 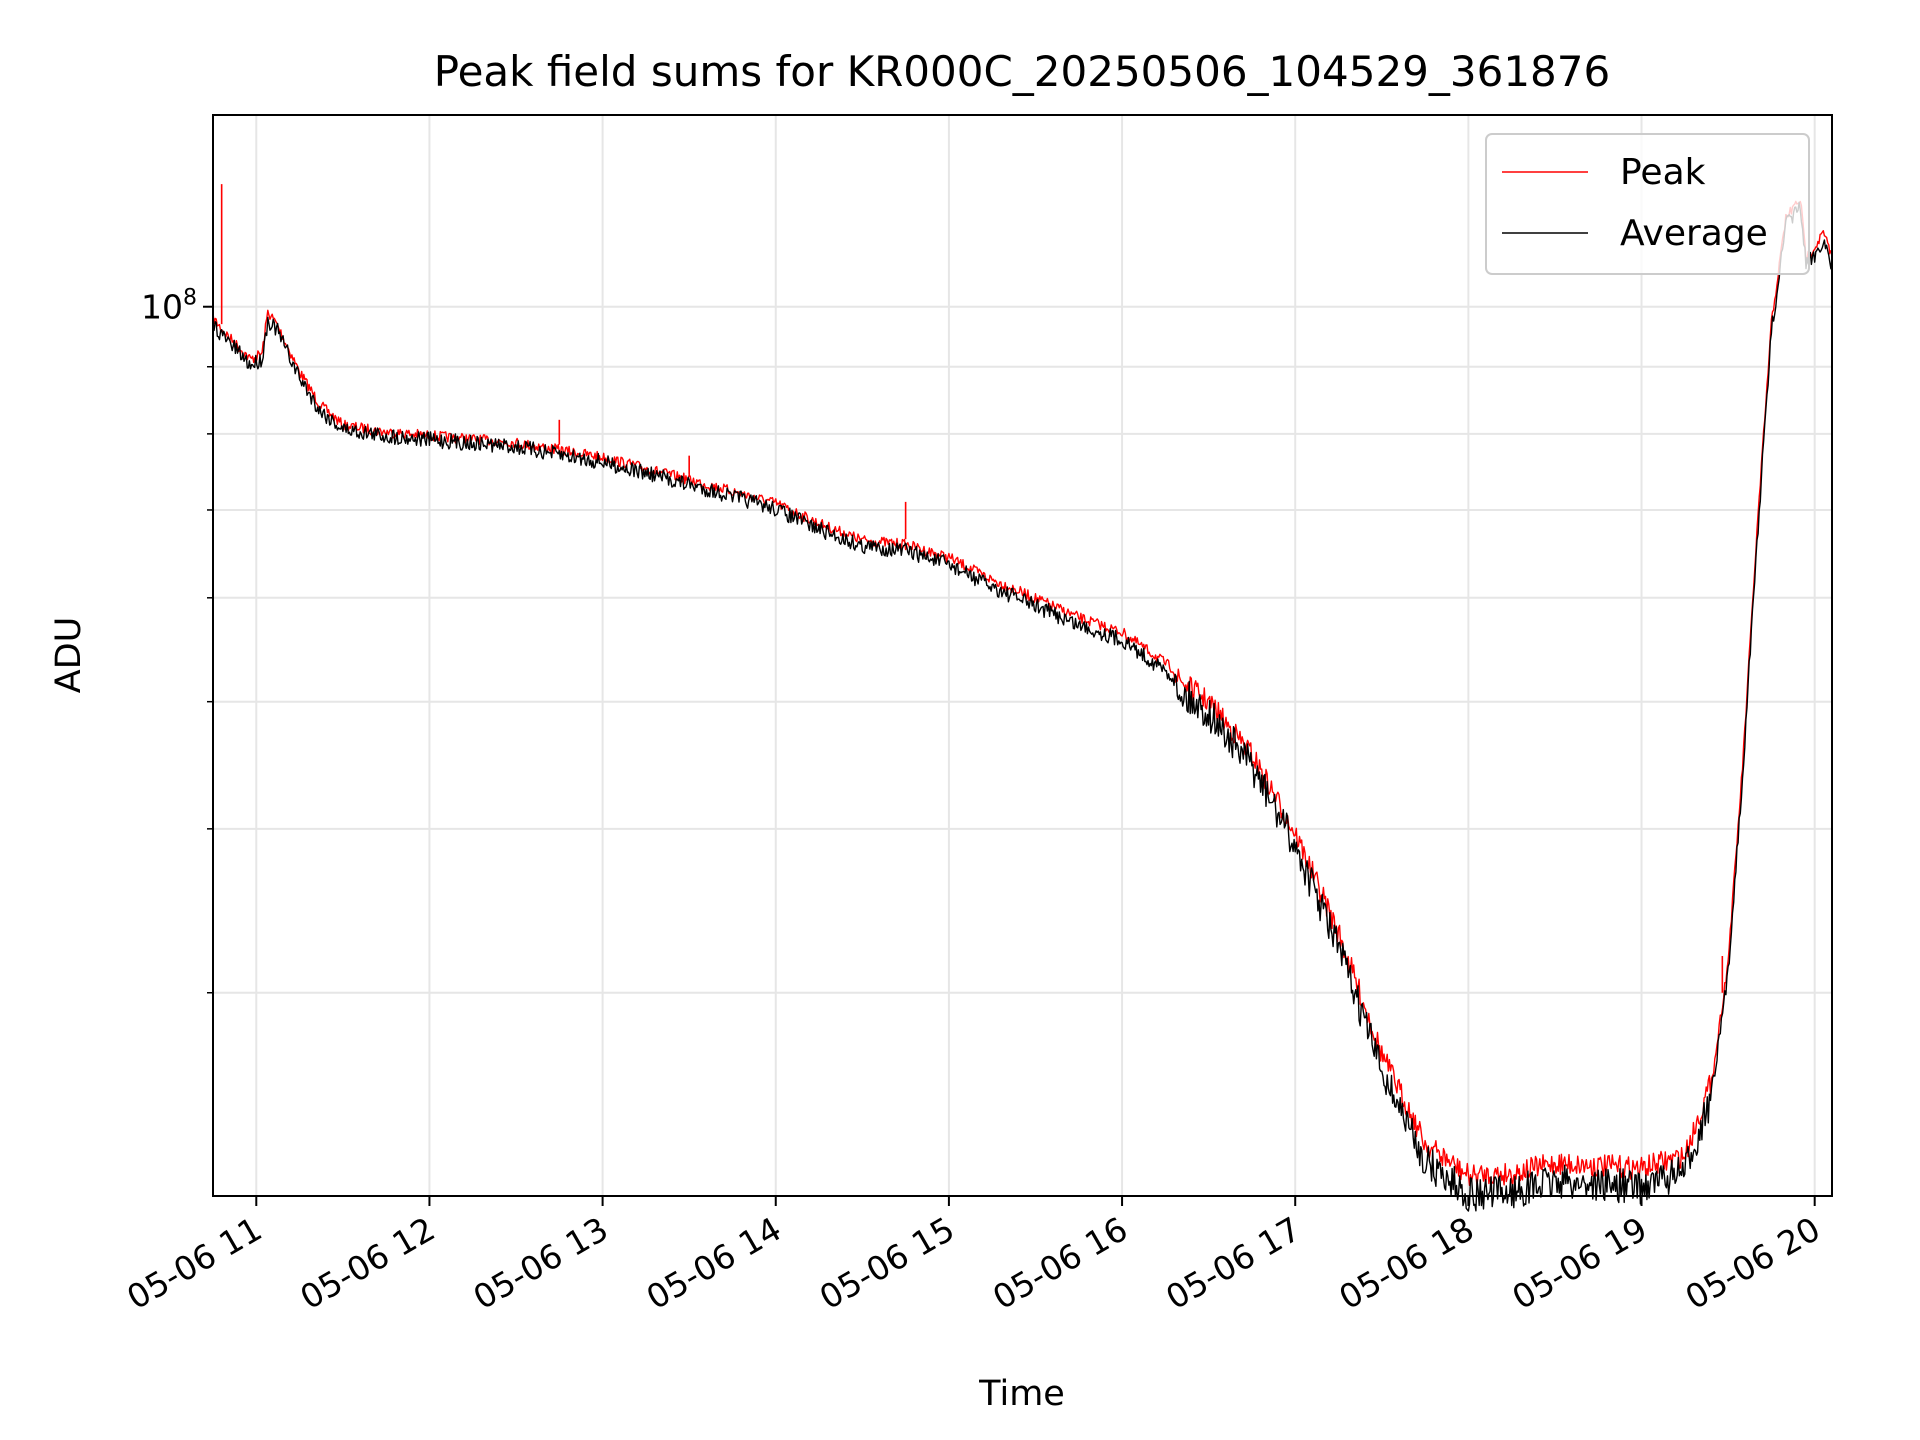 What do you see at coordinates (177, 640) in the screenshot?
I see `y-axis: 108` at bounding box center [177, 640].